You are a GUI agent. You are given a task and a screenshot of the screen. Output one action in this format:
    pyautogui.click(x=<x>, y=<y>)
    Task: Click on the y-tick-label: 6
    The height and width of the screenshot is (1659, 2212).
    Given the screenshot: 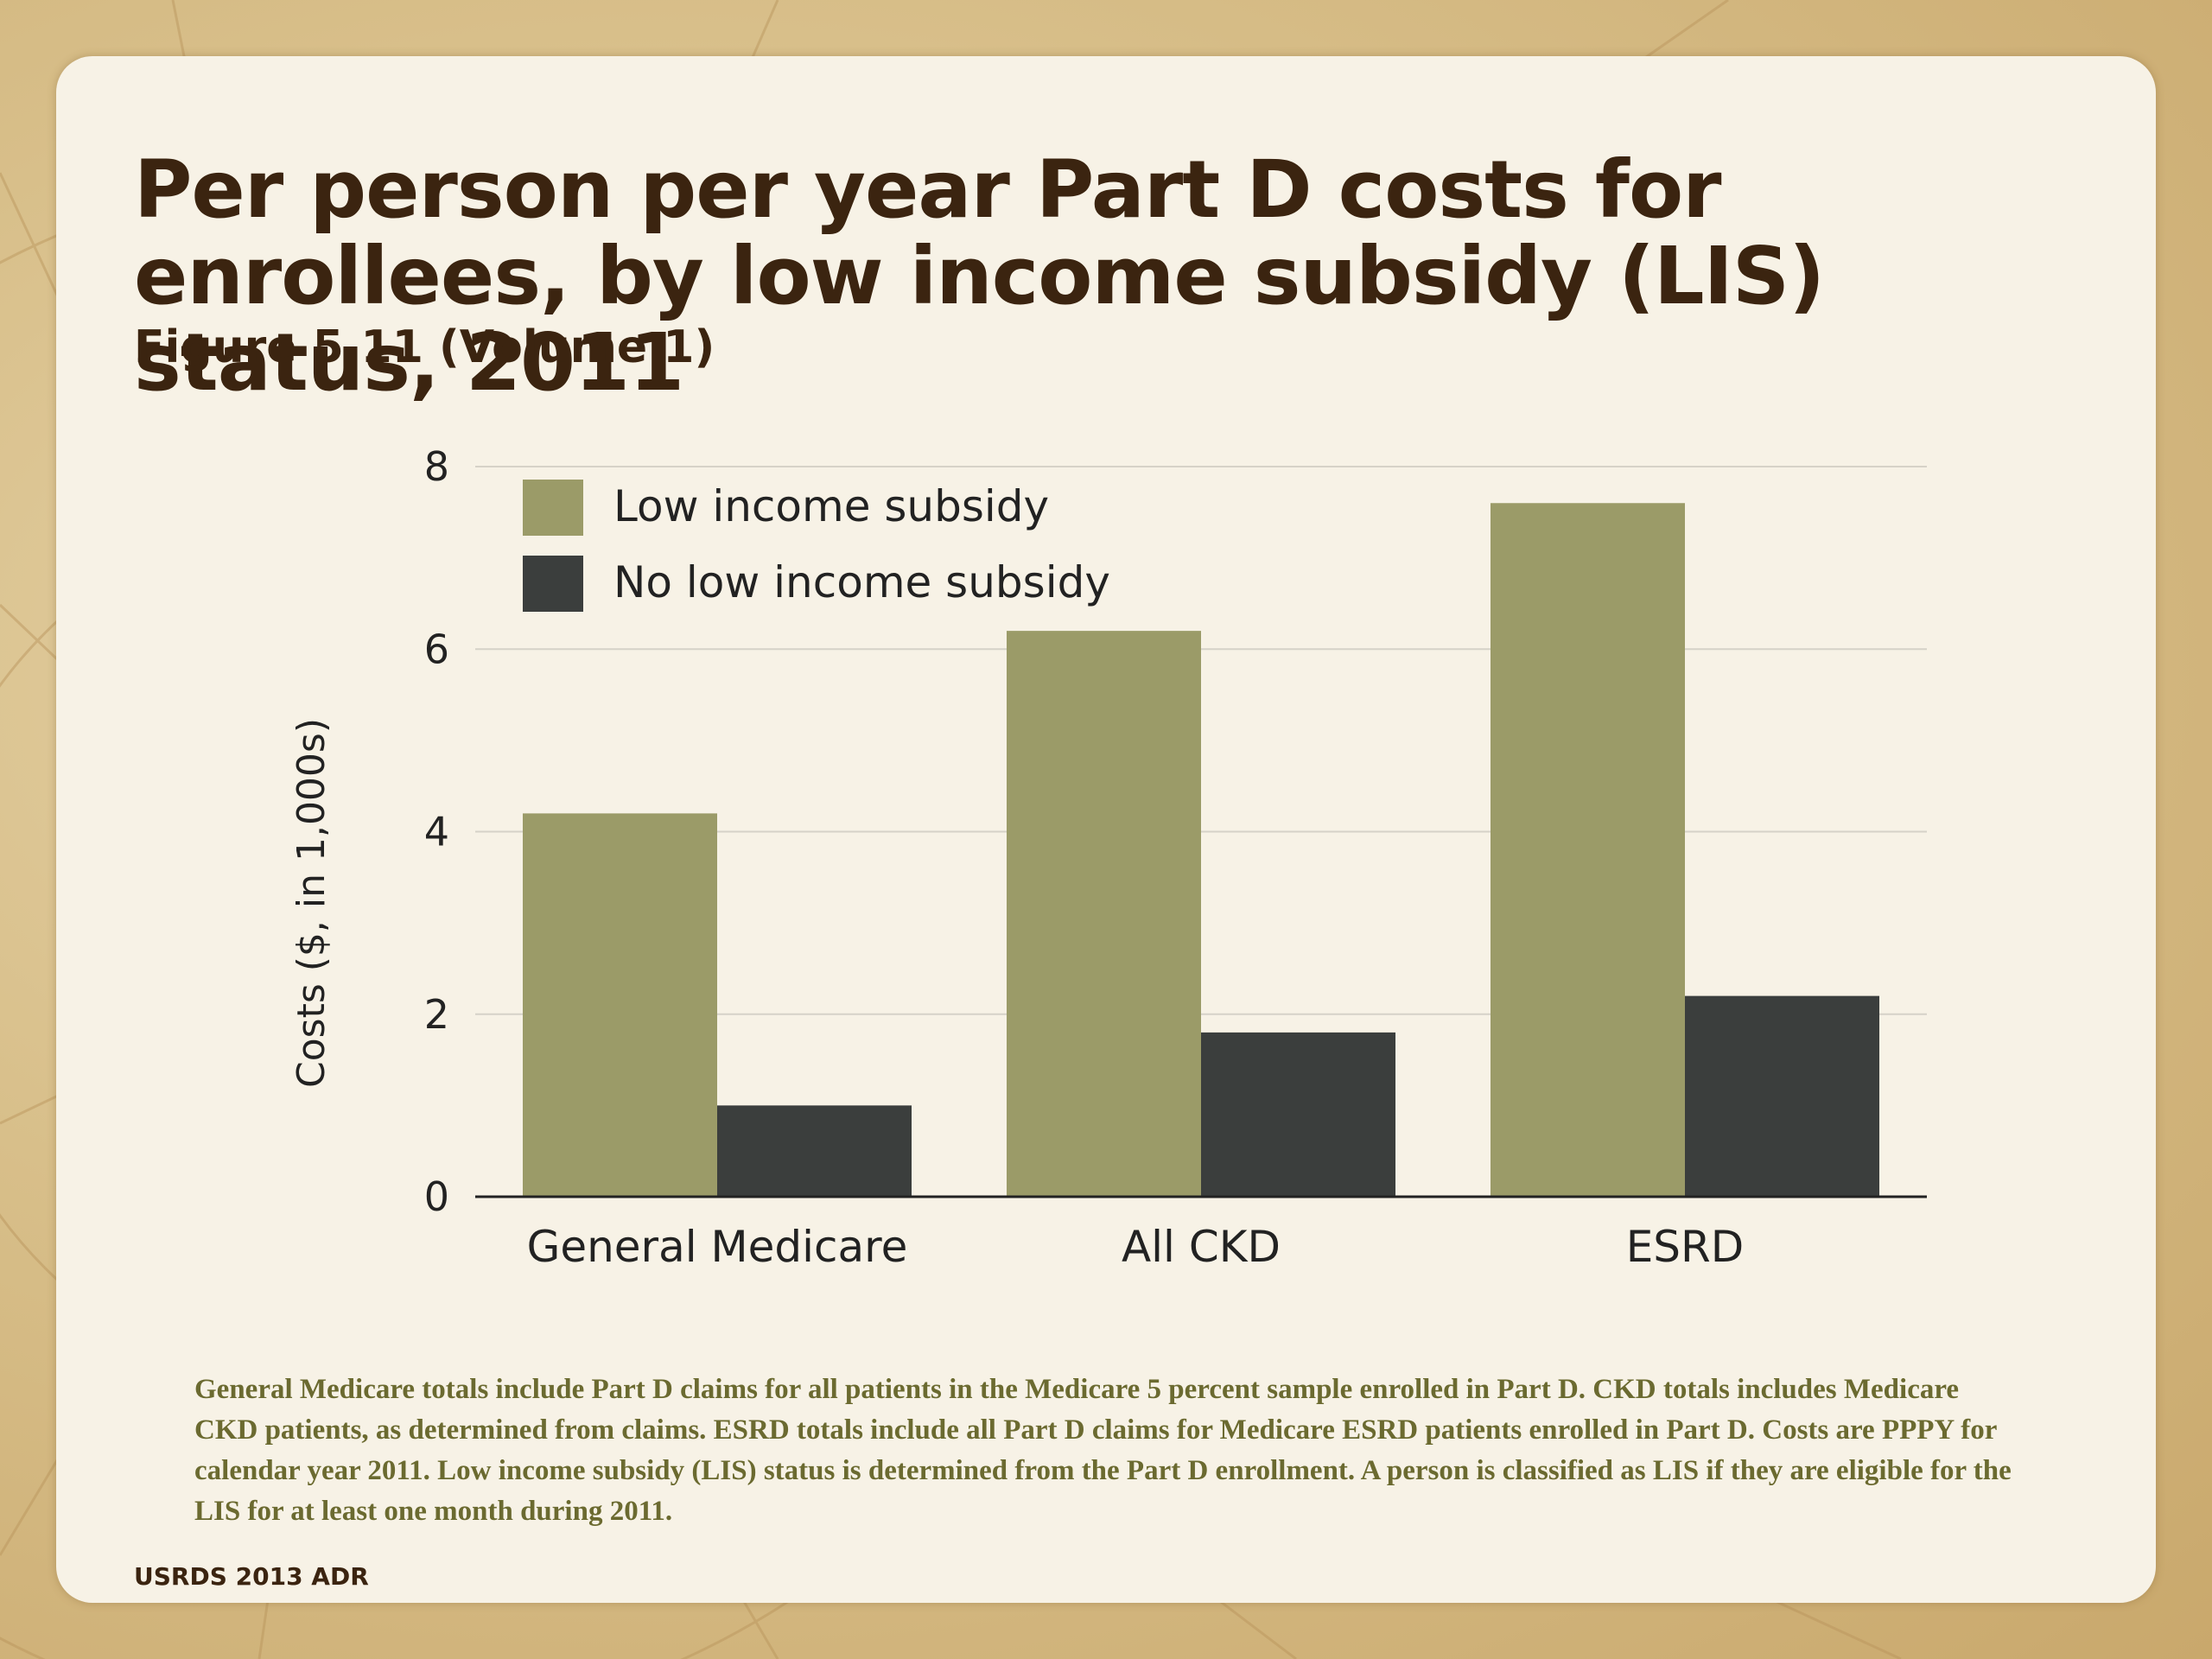 What is the action you would take?
    pyautogui.click(x=436, y=649)
    